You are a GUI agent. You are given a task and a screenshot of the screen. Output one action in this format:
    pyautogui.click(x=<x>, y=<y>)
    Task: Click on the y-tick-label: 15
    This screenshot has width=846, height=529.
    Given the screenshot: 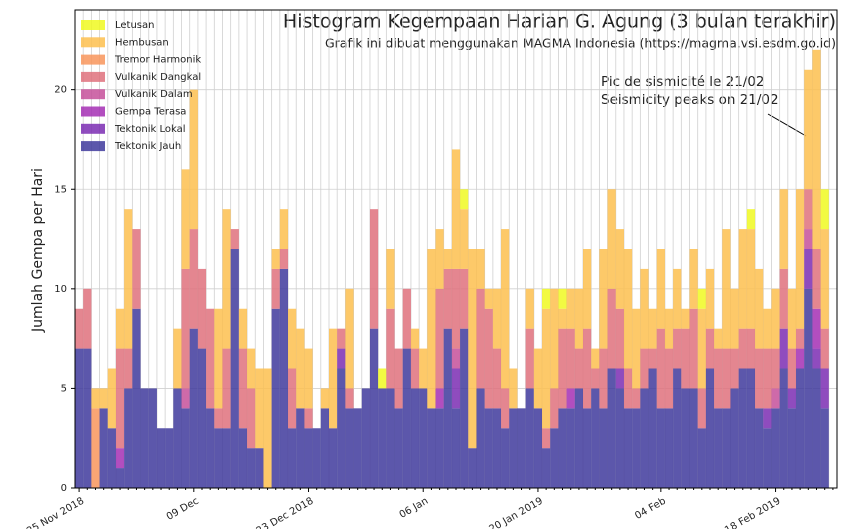 What is the action you would take?
    pyautogui.click(x=60, y=189)
    